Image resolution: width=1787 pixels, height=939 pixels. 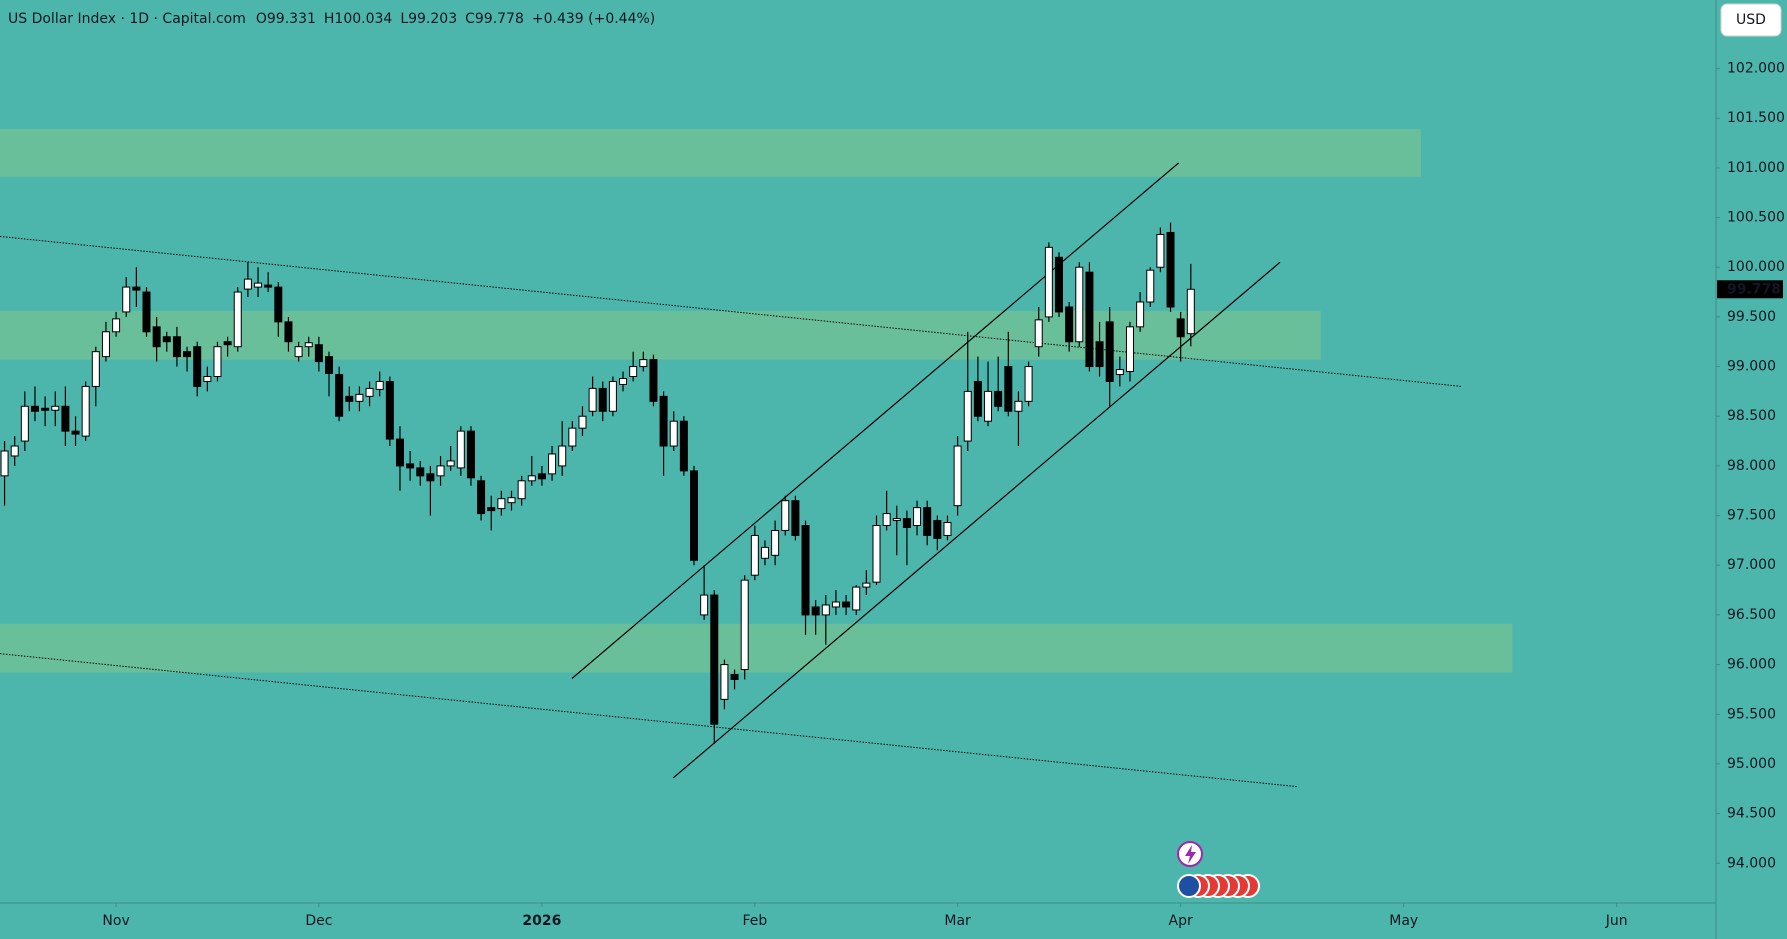 What do you see at coordinates (1218, 869) in the screenshot?
I see `event-icons` at bounding box center [1218, 869].